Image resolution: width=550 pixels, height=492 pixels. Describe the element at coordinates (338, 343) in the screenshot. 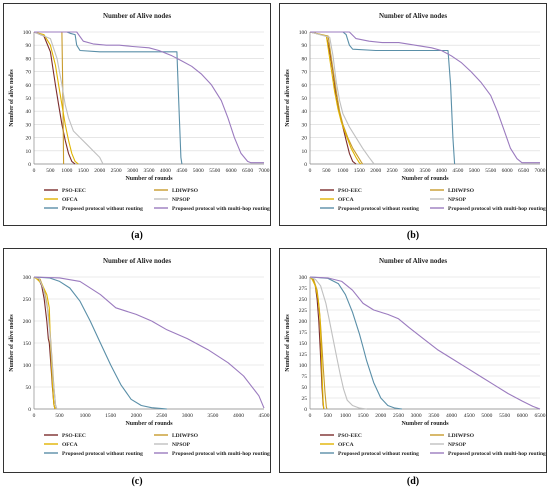

I see `series-line-npsop` at that location.